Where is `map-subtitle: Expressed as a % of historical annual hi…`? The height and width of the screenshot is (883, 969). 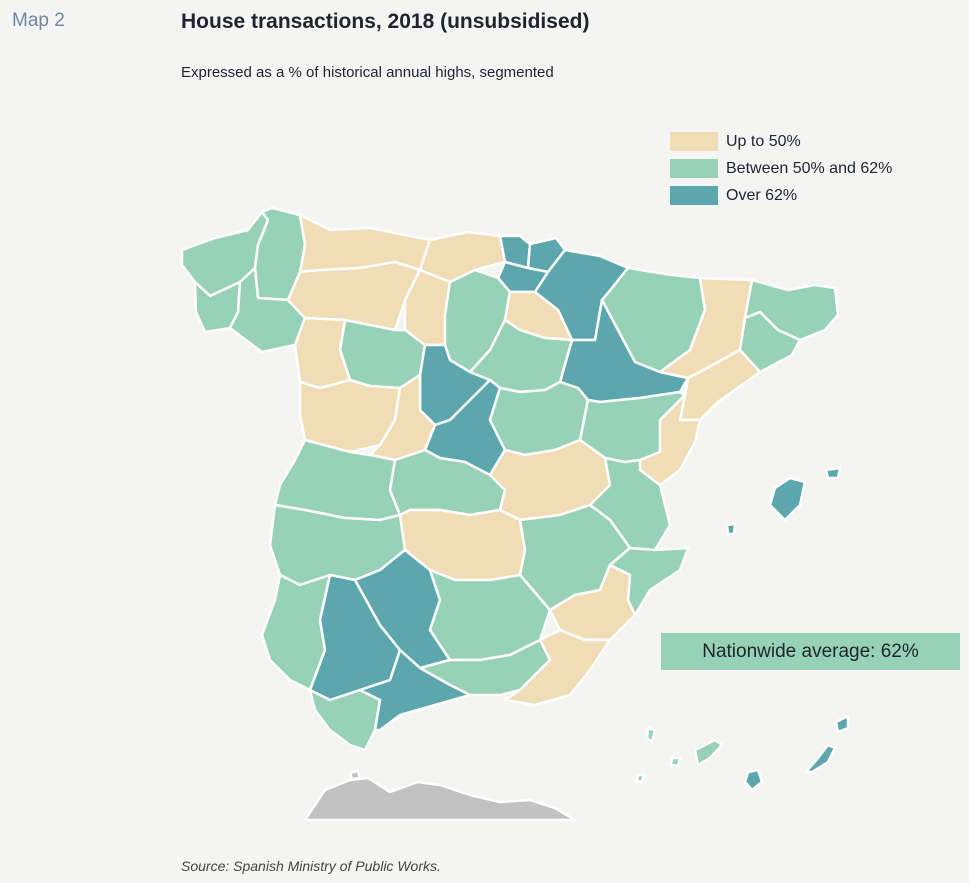 map-subtitle: Expressed as a % of historical annual hi… is located at coordinates (367, 72).